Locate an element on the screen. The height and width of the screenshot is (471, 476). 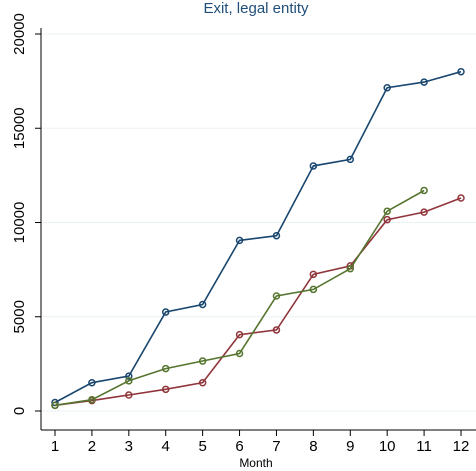
y-tick-label: 0 is located at coordinates (19, 411).